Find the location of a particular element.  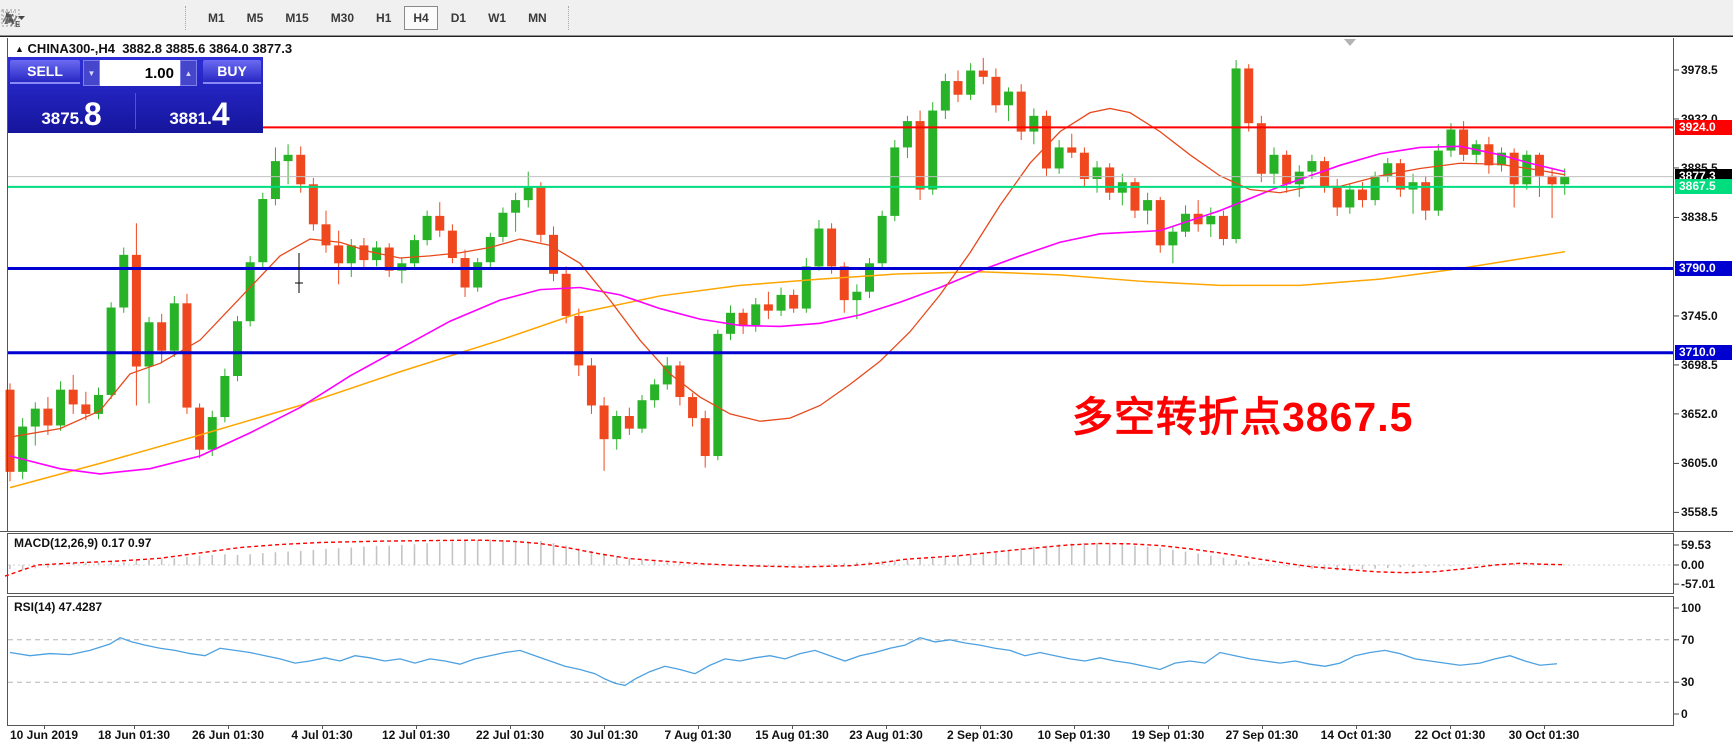

timeframe-button-m1: M1 is located at coordinates (216, 17).